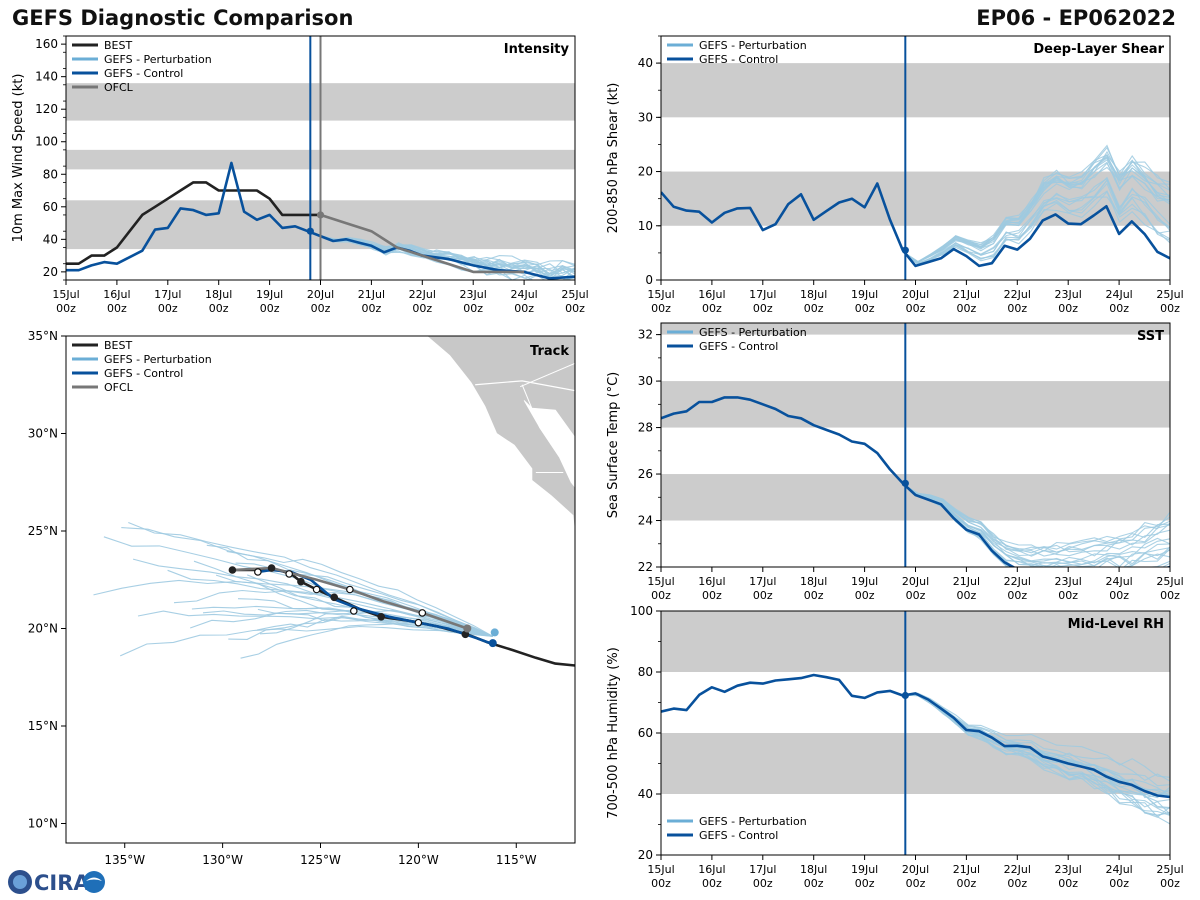 The image size is (1200, 900). I want to click on rh-xtick-sublabel-9: 00z, so click(1119, 883).